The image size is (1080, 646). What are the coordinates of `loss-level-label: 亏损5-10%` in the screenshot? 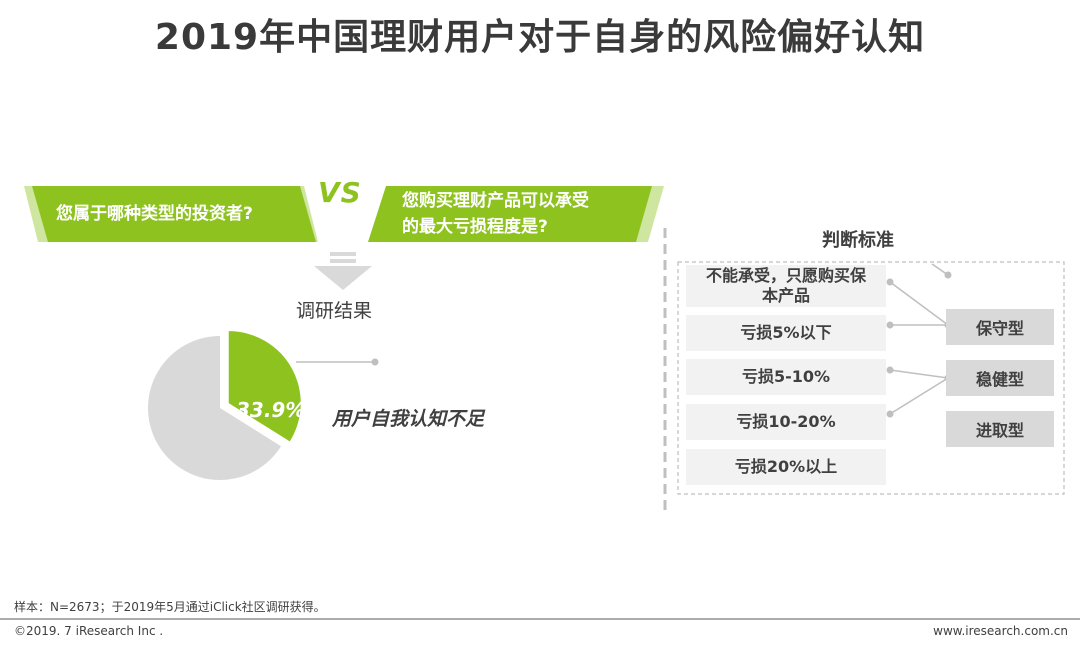 It's located at (786, 376).